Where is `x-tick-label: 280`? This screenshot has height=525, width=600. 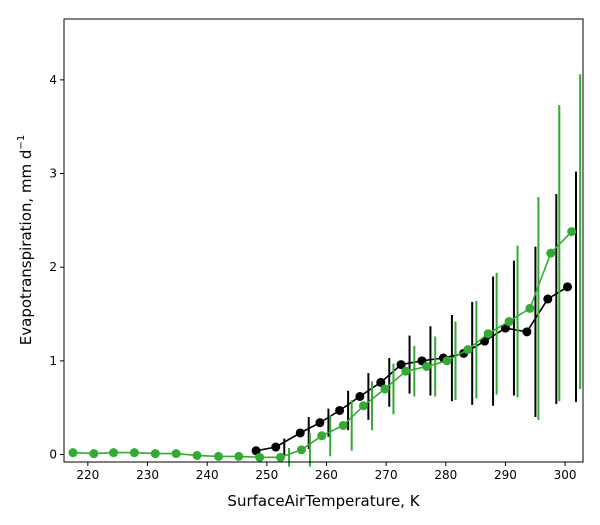
x-tick-label: 280 is located at coordinates (445, 475).